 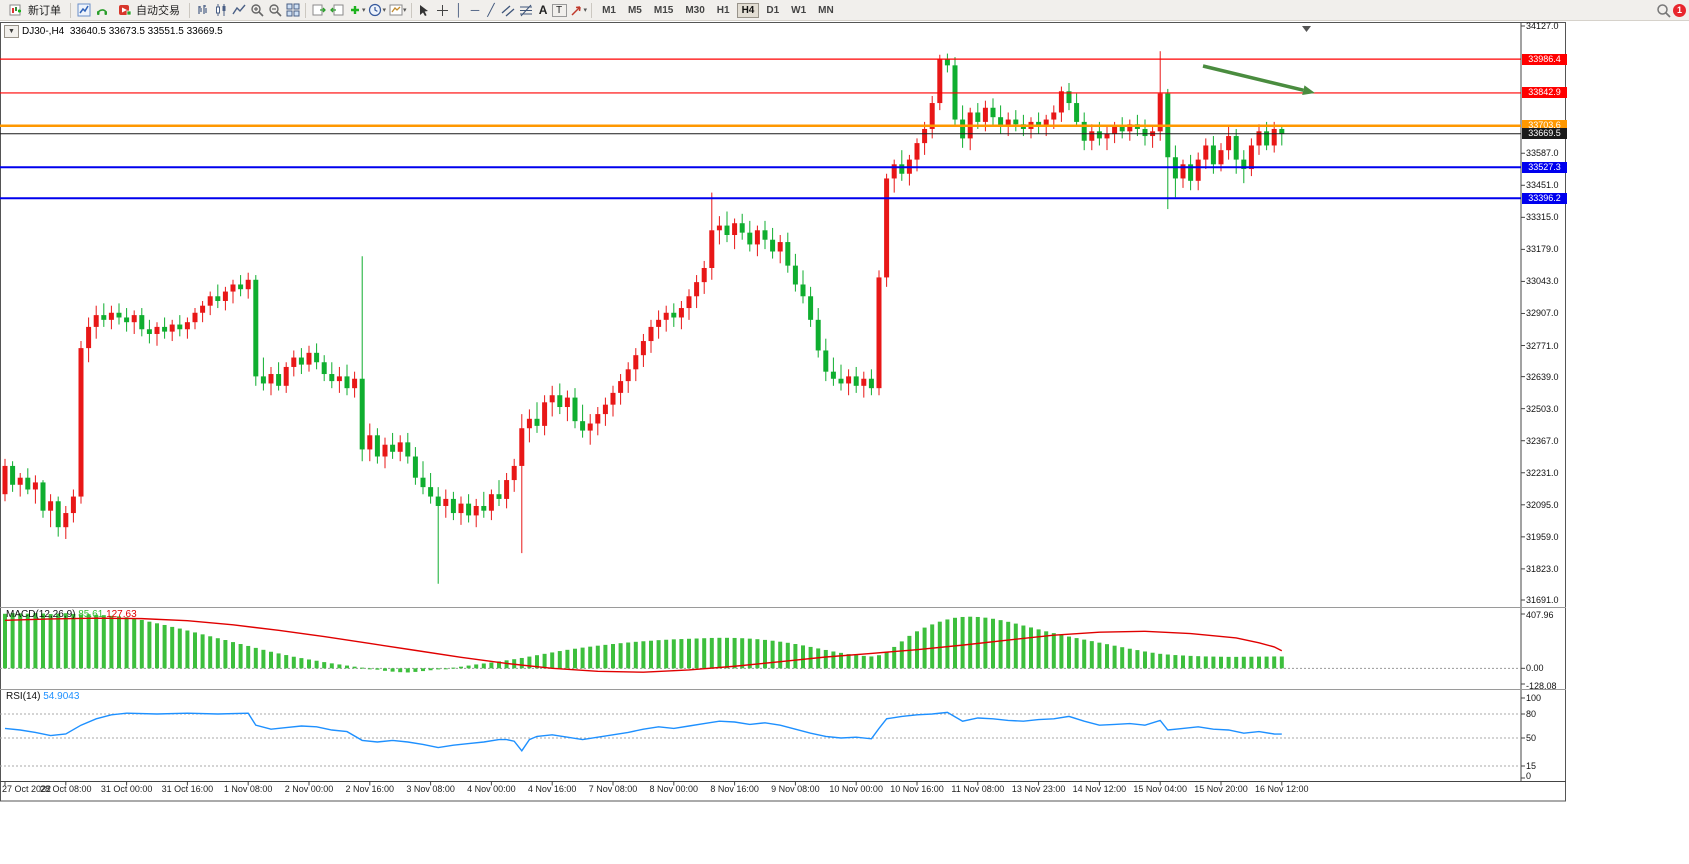 I want to click on vertical-line-tool-icon: │, so click(x=459, y=10).